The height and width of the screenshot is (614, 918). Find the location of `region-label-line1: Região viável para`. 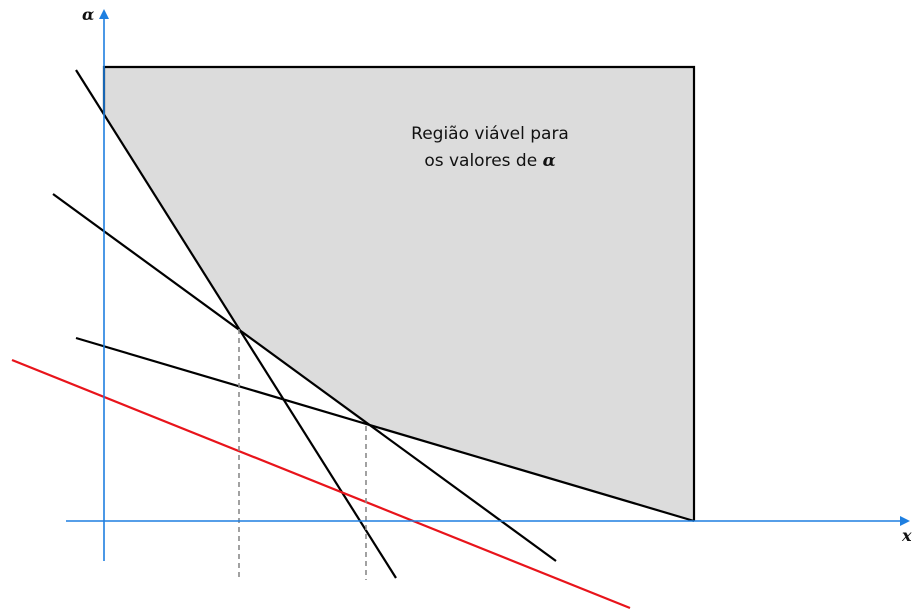

region-label-line1: Região viável para is located at coordinates (490, 134).